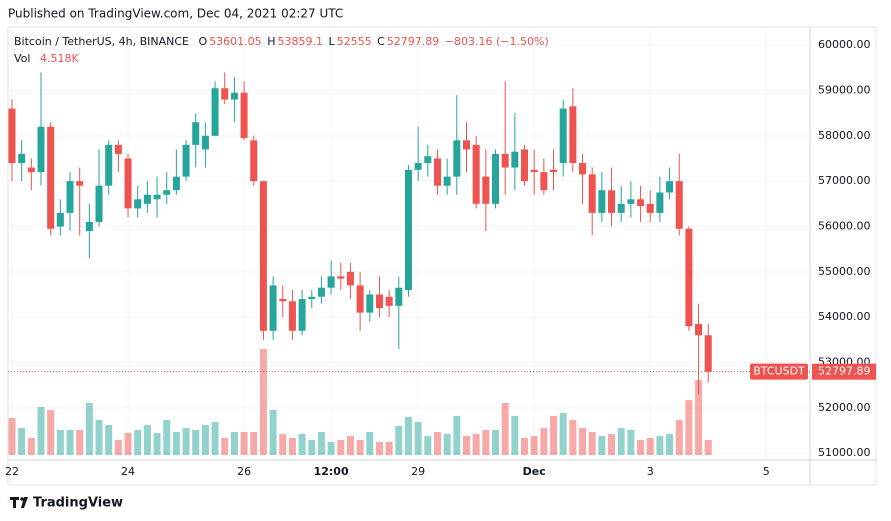 The width and height of the screenshot is (891, 521). Describe the element at coordinates (844, 371) in the screenshot. I see `price-badge` at that location.